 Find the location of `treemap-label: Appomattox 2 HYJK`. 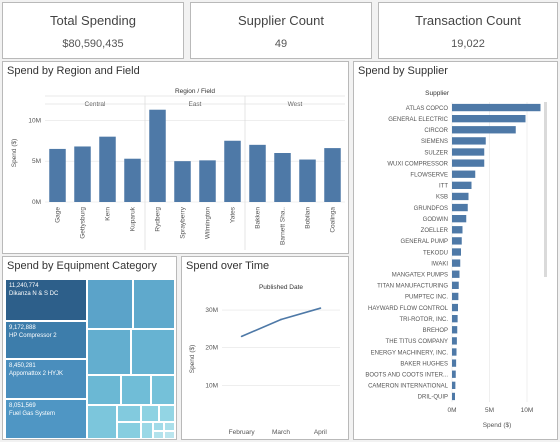

treemap-label: Appomattox 2 HYJK is located at coordinates (36, 374).